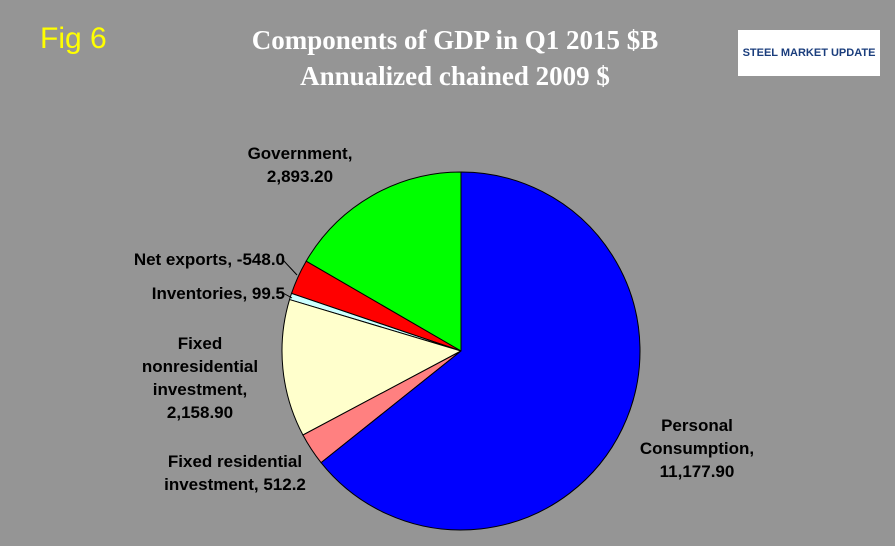  I want to click on category-label: Government,, so click(300, 153).